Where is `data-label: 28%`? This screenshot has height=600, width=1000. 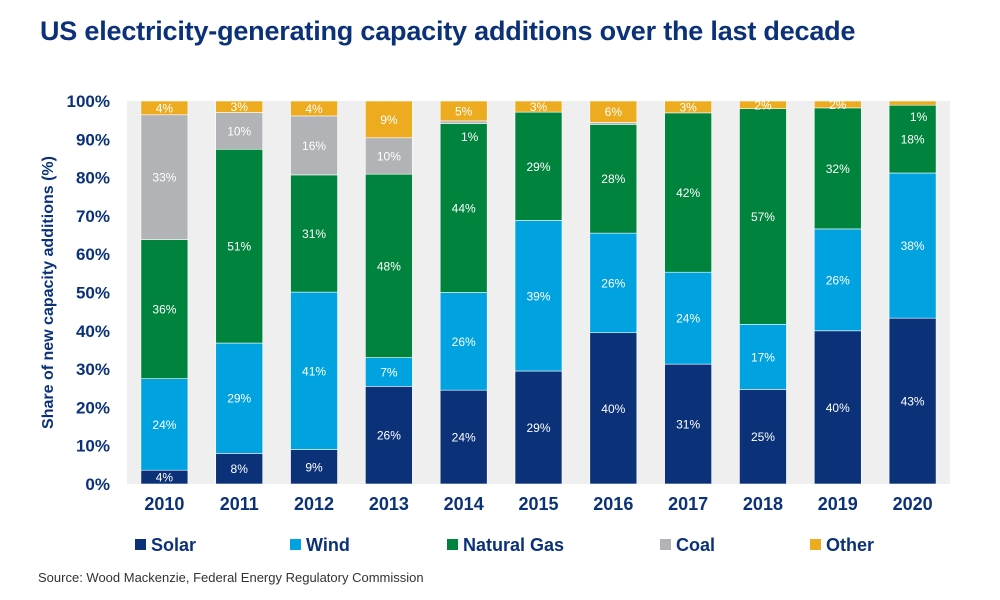 data-label: 28% is located at coordinates (613, 179).